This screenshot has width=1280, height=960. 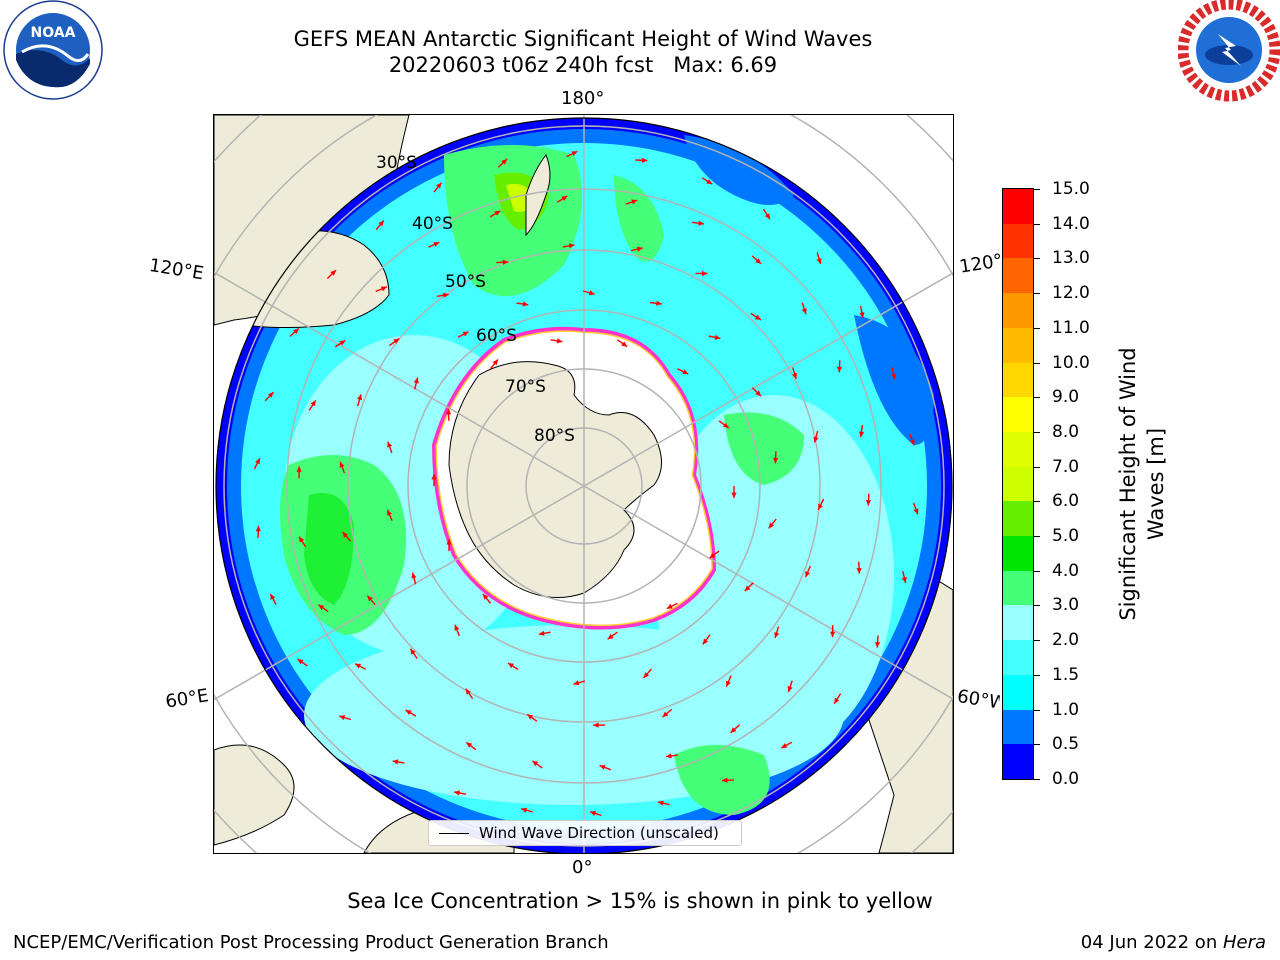 I want to click on colorbar, so click(x=1018, y=484).